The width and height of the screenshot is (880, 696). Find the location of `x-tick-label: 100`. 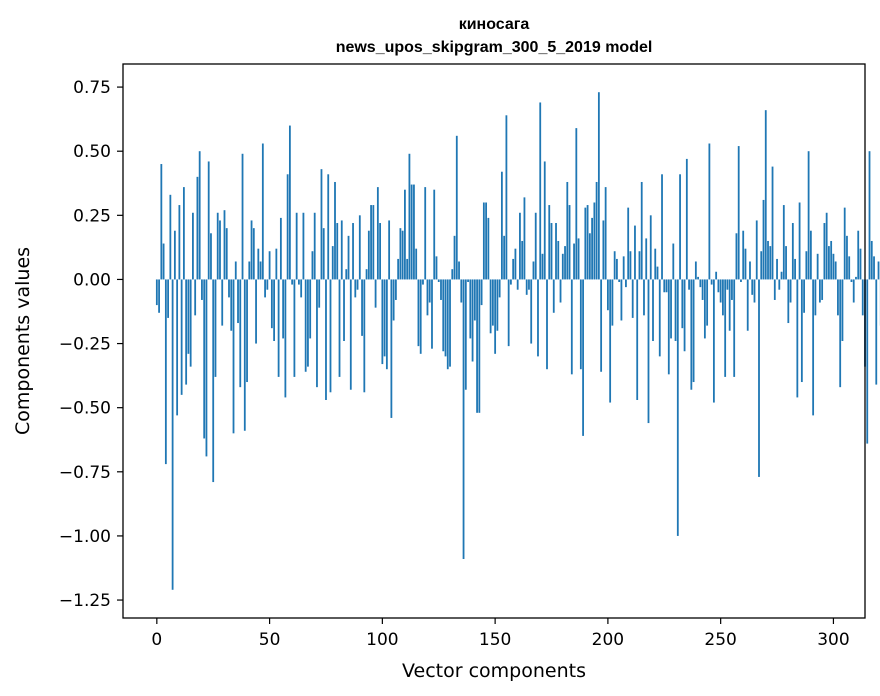

x-tick-label: 100 is located at coordinates (382, 640).